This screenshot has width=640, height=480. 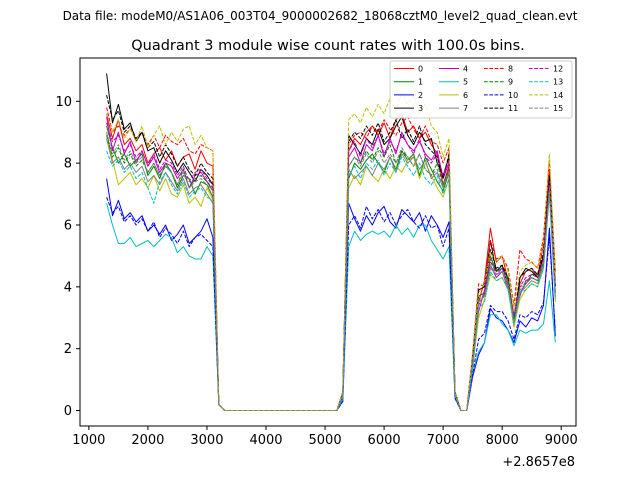 What do you see at coordinates (420, 69) in the screenshot?
I see `legend-label-0: 0` at bounding box center [420, 69].